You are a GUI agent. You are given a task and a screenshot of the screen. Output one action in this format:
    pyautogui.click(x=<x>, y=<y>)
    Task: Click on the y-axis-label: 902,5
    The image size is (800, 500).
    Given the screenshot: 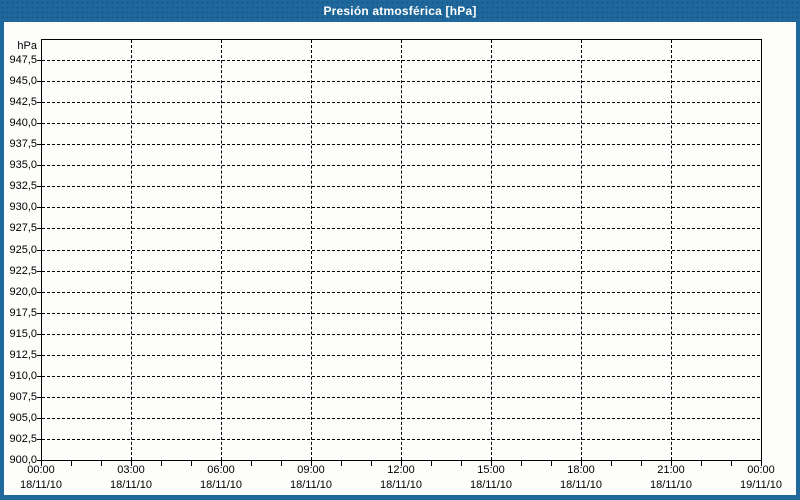 What is the action you would take?
    pyautogui.click(x=23, y=438)
    